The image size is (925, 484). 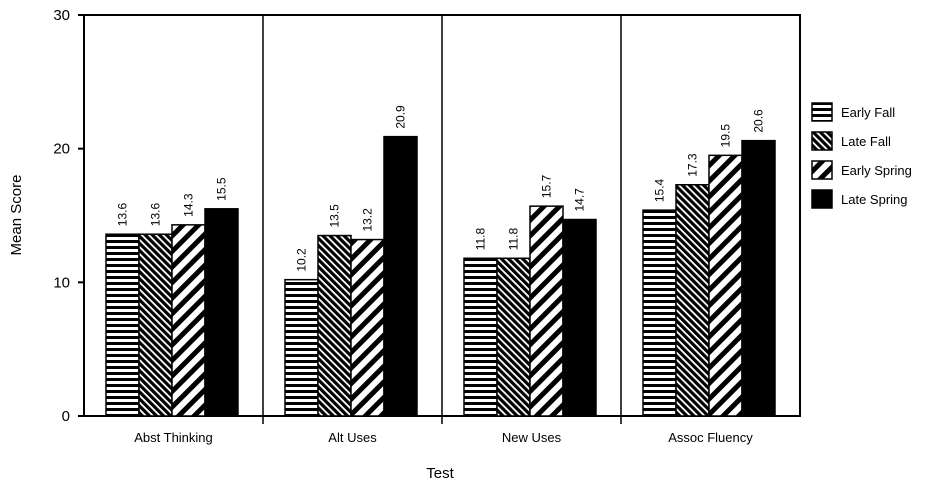 I want to click on data-label: 20.9, so click(x=401, y=117).